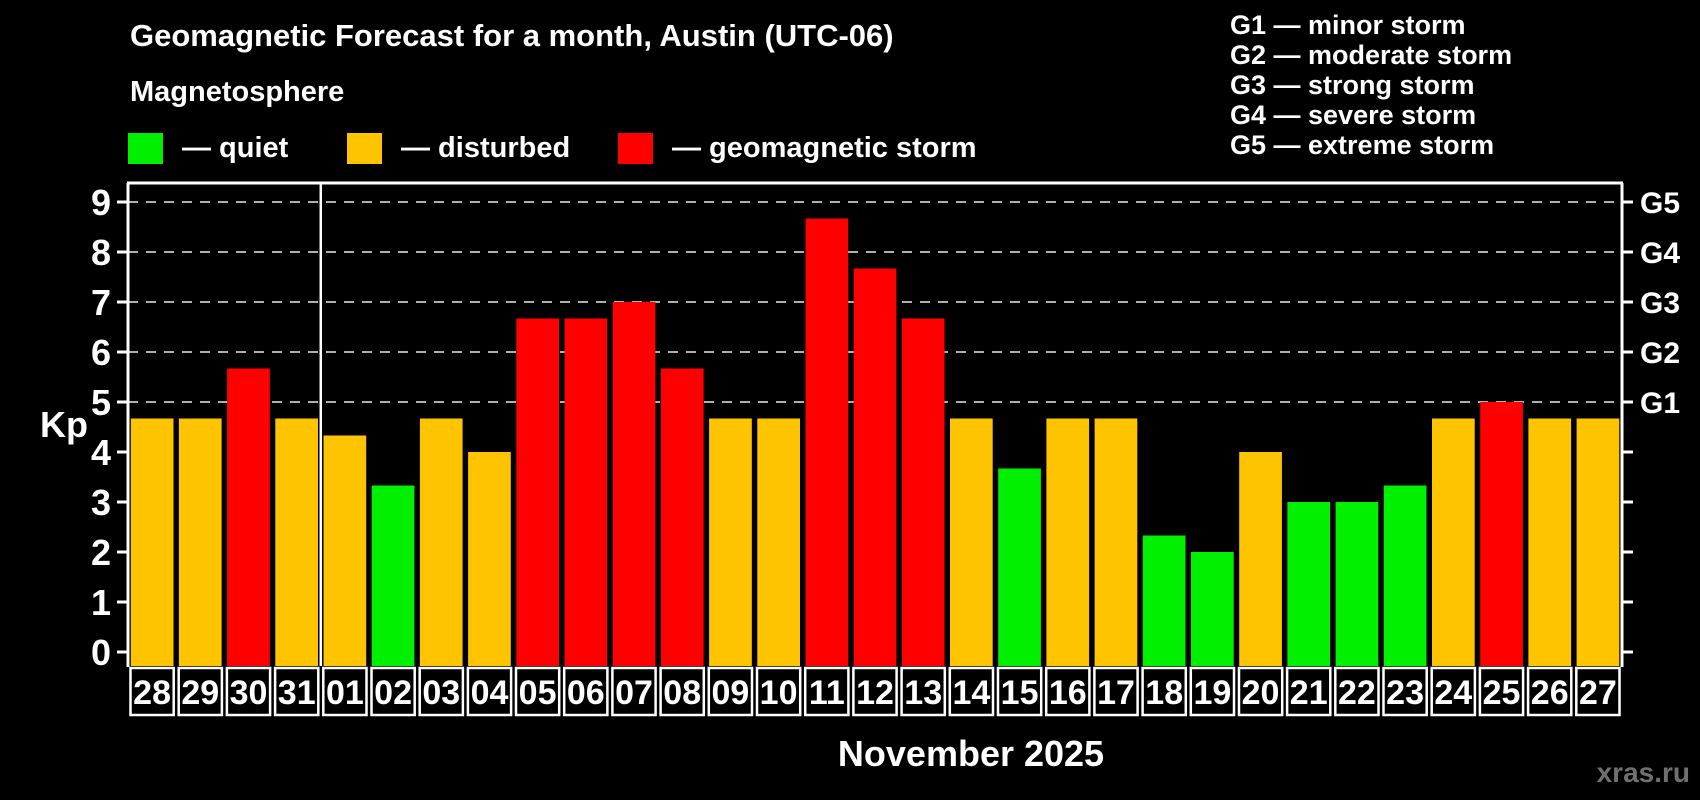 Image resolution: width=1700 pixels, height=800 pixels. I want to click on y-tick-label-3: 3, so click(101, 502).